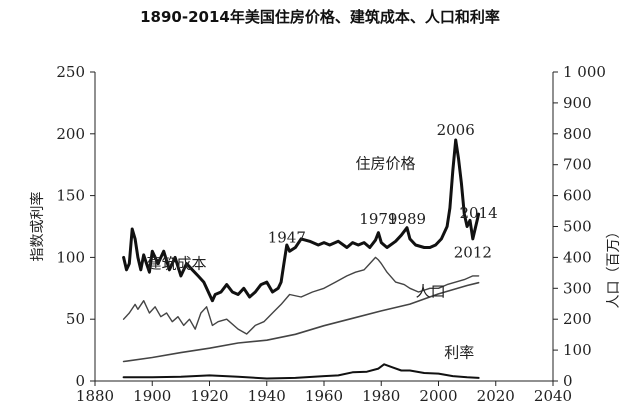 This screenshot has height=415, width=640. What do you see at coordinates (438, 396) in the screenshot?
I see `x-tick-label: 2000` at bounding box center [438, 396].